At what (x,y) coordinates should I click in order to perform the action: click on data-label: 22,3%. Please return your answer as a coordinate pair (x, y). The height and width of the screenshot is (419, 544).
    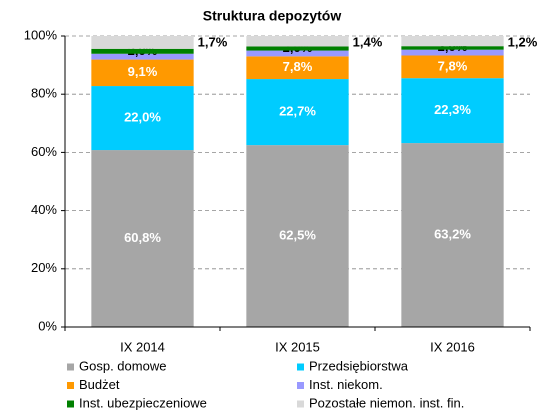
    Looking at the image, I should click on (452, 109).